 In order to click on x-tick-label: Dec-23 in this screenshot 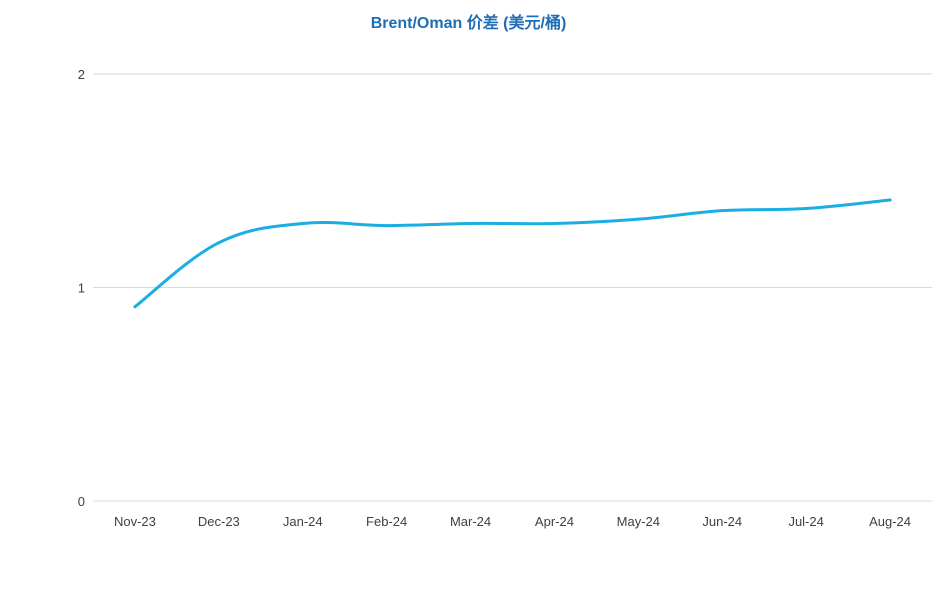, I will do `click(219, 521)`.